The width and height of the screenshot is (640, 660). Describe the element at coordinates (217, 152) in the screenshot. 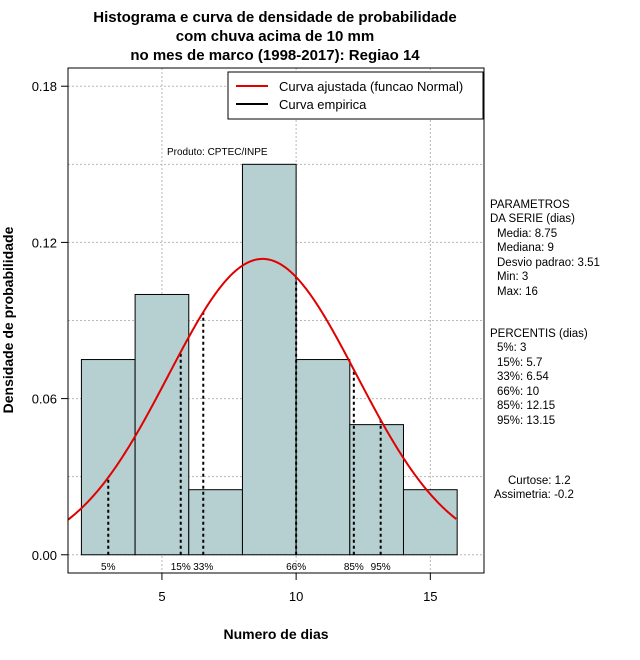

I see `product-annotation: Produto: CPTEC/INPE` at that location.